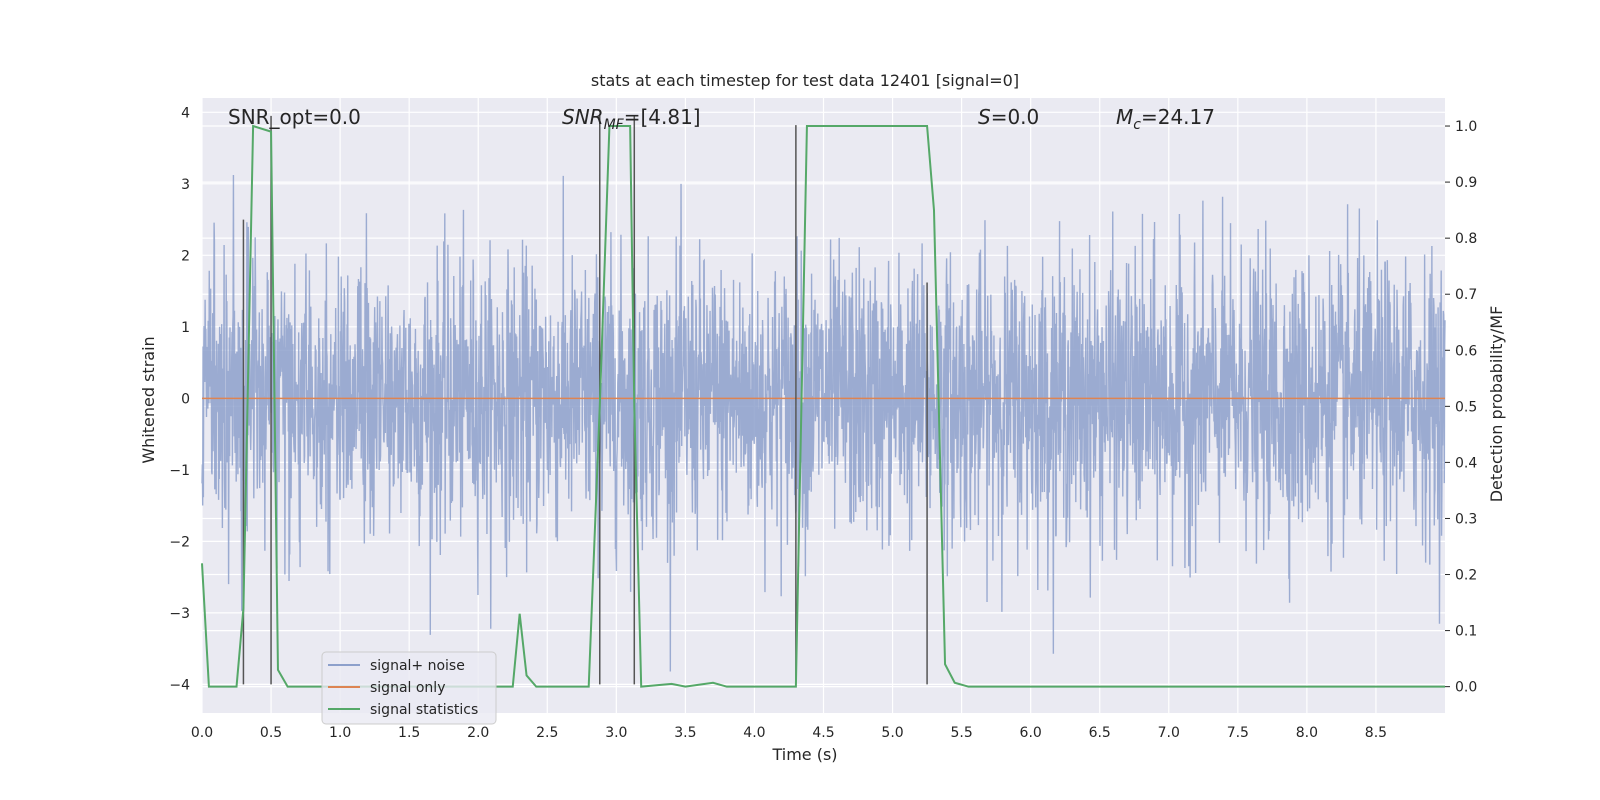 This screenshot has height=800, width=1600. I want to click on x-tick-label: 0.0, so click(202, 733).